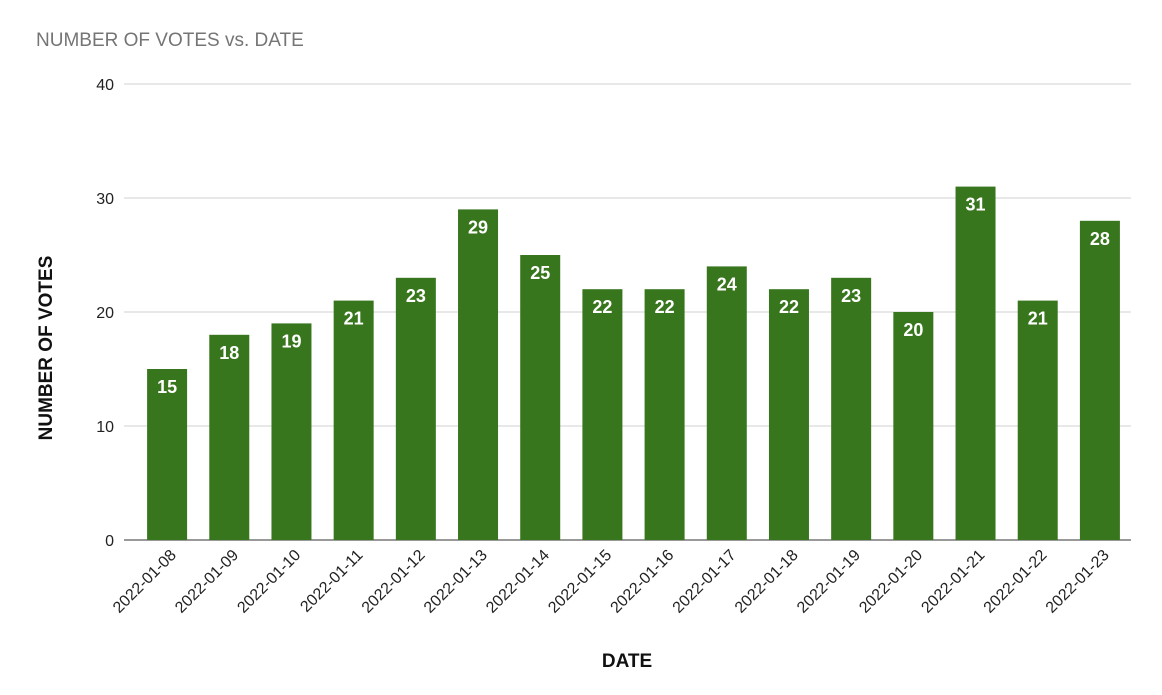  I want to click on bar-value-label: 25, so click(540, 273).